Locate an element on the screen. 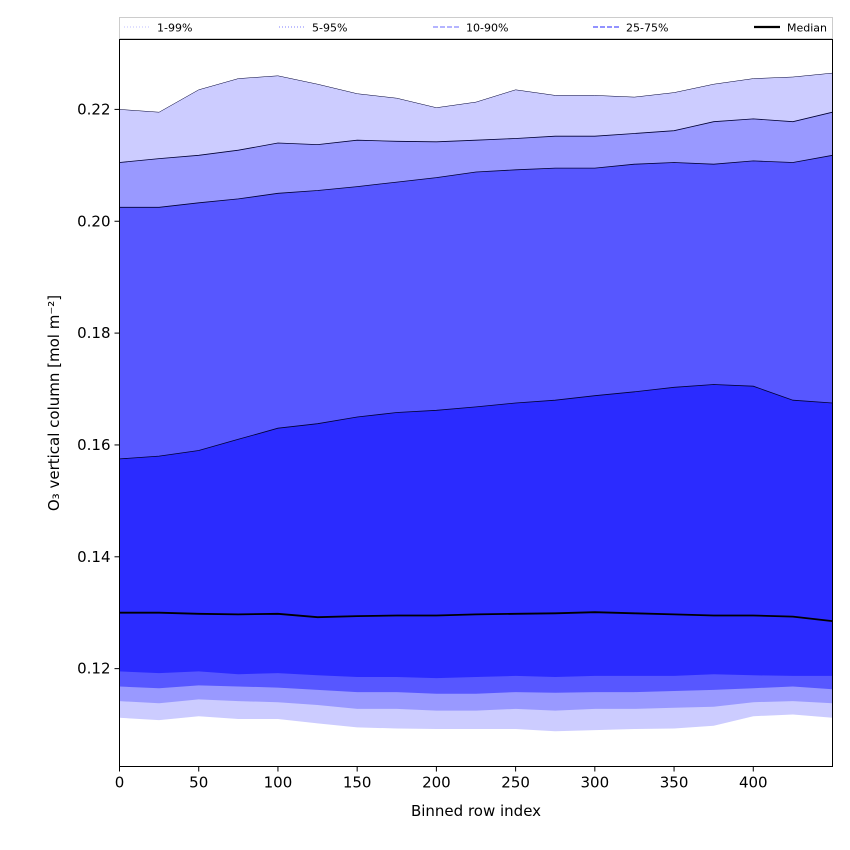 The image size is (850, 850). y-tick-label: 0.12 is located at coordinates (93, 669).